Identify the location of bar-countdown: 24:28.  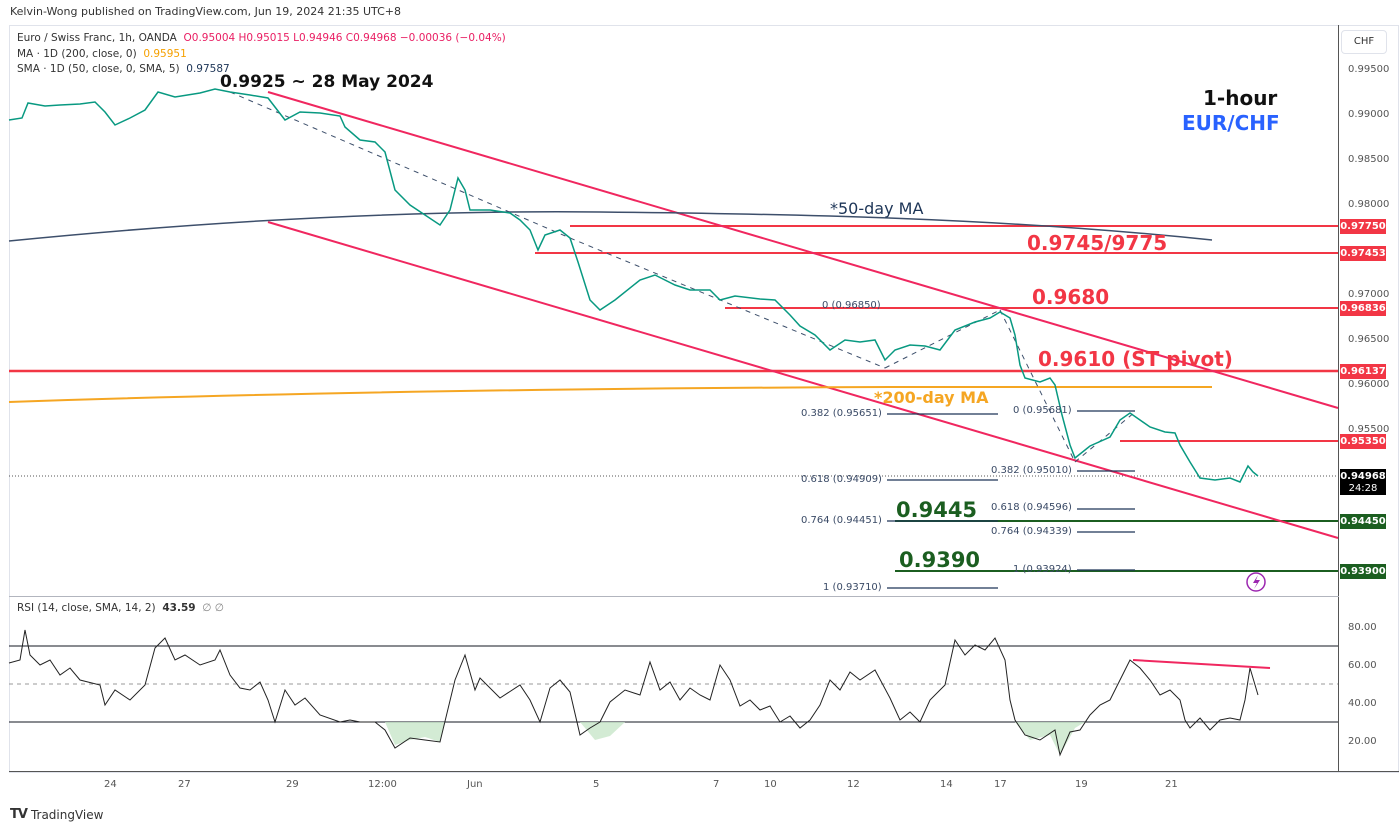
(1363, 488).